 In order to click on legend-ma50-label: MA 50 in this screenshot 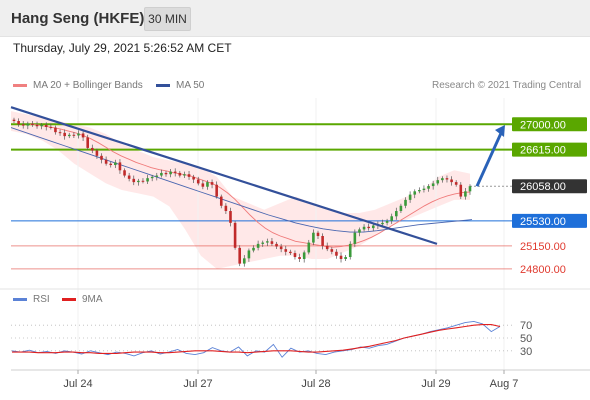, I will do `click(190, 85)`.